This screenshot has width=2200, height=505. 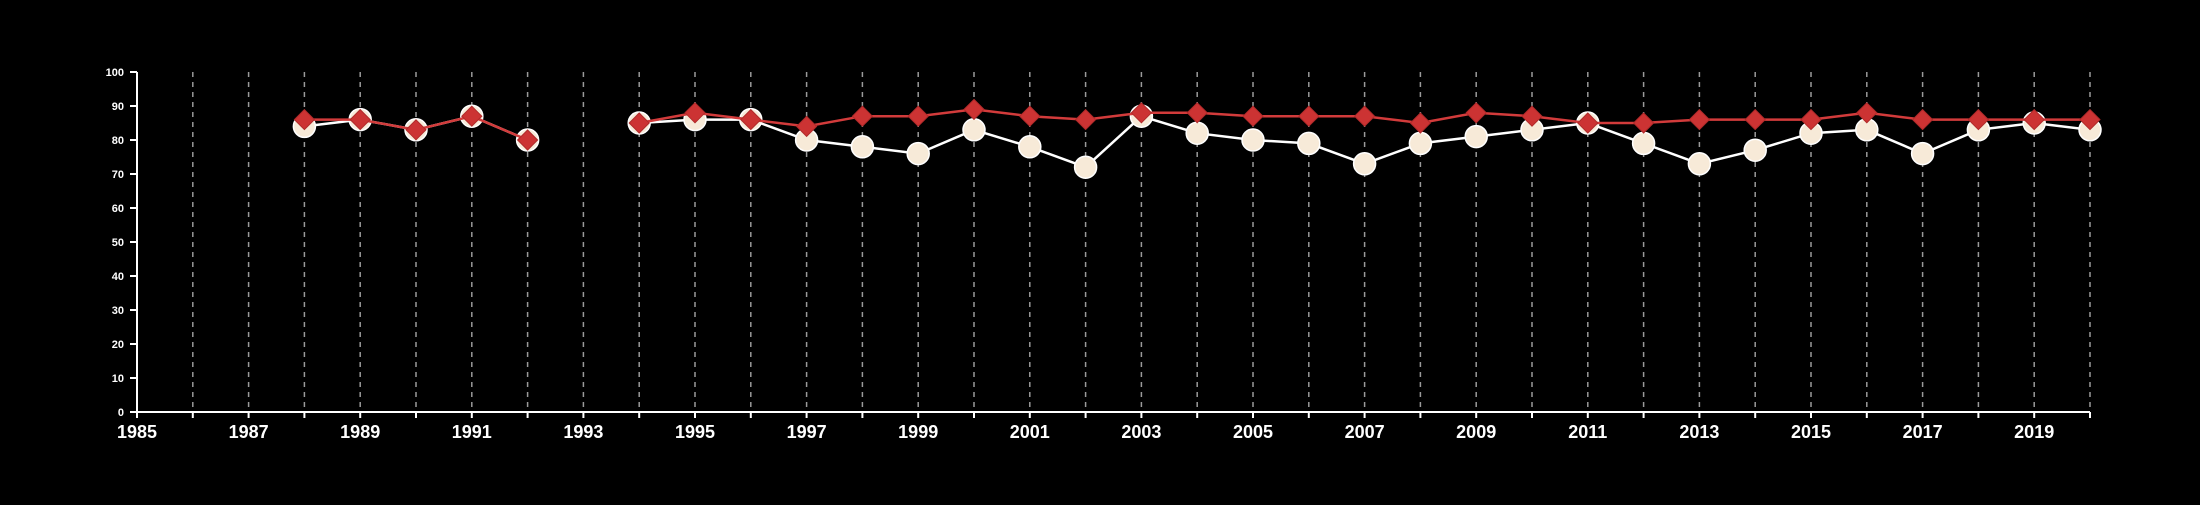 I want to click on diamond-point-2017, so click(x=1922, y=119).